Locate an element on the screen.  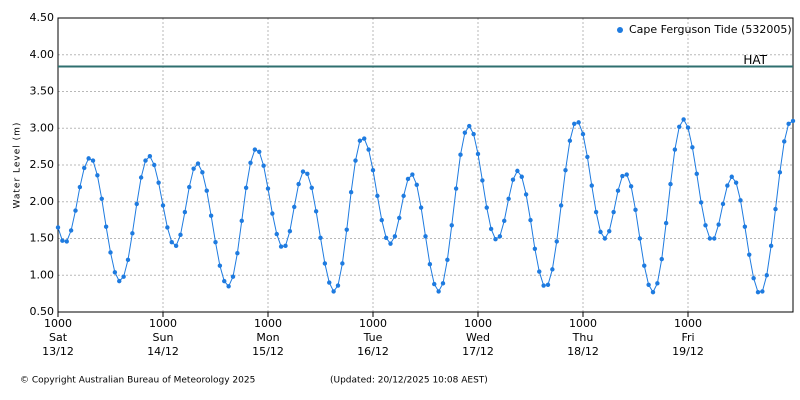
x-tick-day: Sat is located at coordinates (58, 337).